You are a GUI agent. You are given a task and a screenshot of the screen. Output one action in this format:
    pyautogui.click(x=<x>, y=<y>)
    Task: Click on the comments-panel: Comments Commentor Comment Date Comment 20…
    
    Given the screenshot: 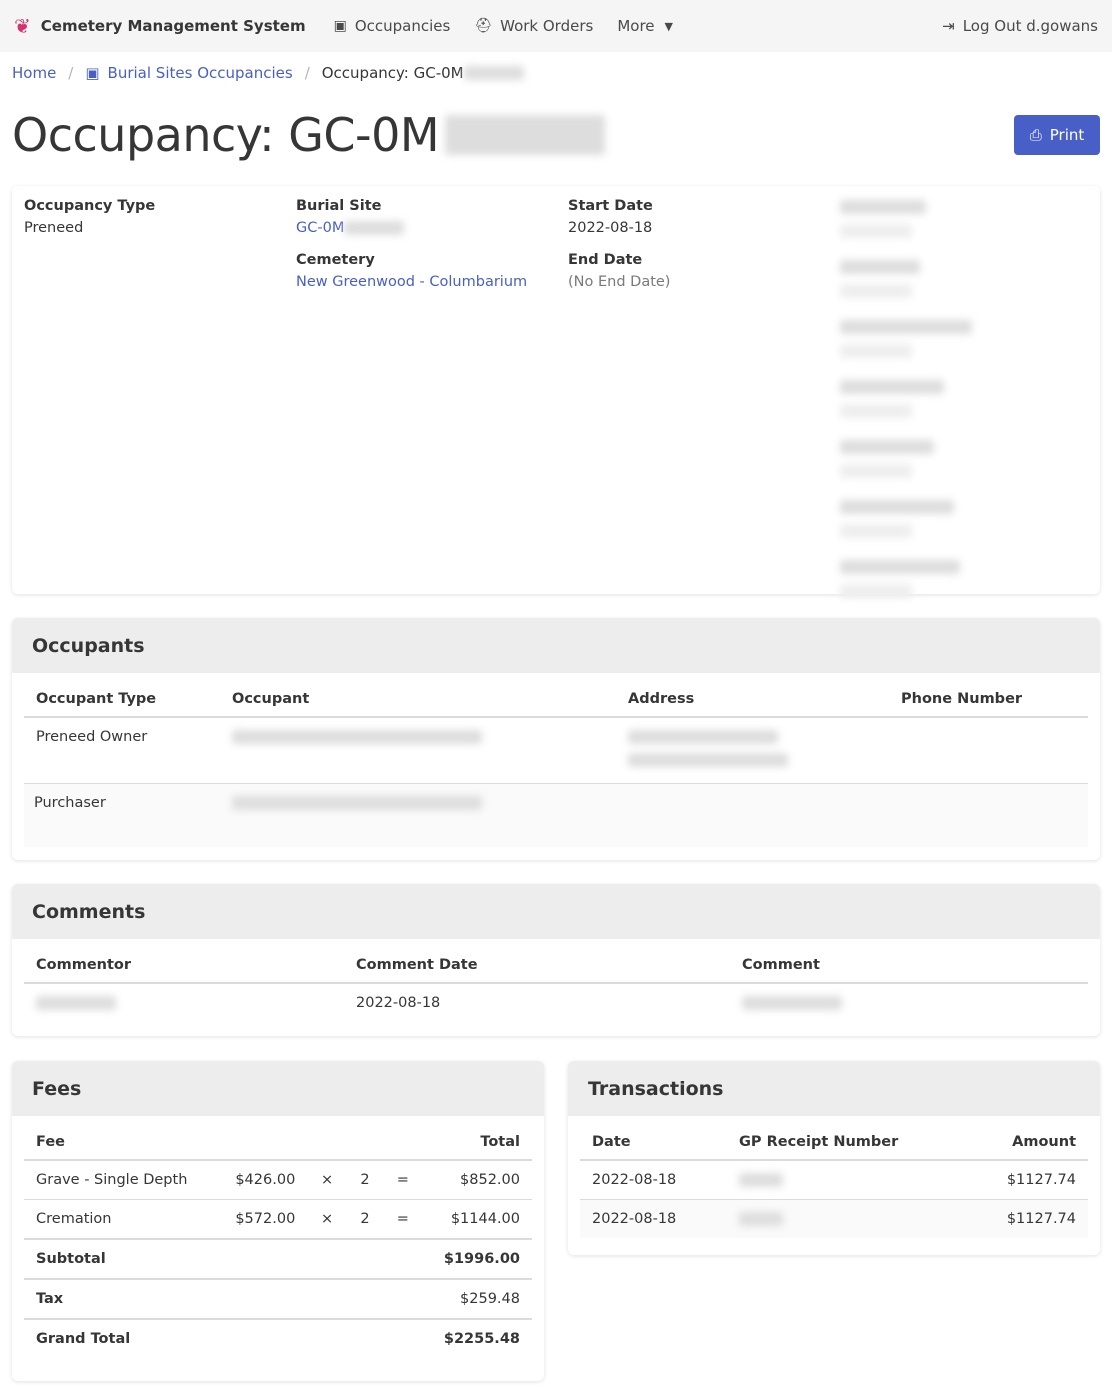 What is the action you would take?
    pyautogui.click(x=556, y=960)
    